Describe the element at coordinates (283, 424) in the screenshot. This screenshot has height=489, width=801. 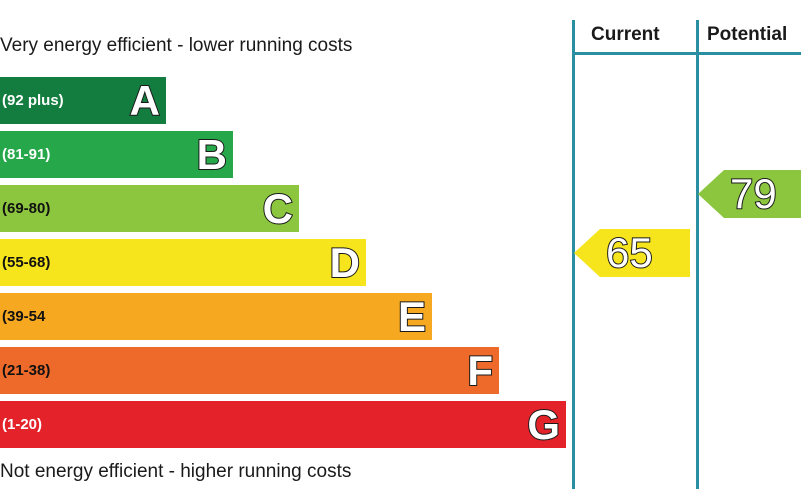
I see `band-g: (1-20) G` at that location.